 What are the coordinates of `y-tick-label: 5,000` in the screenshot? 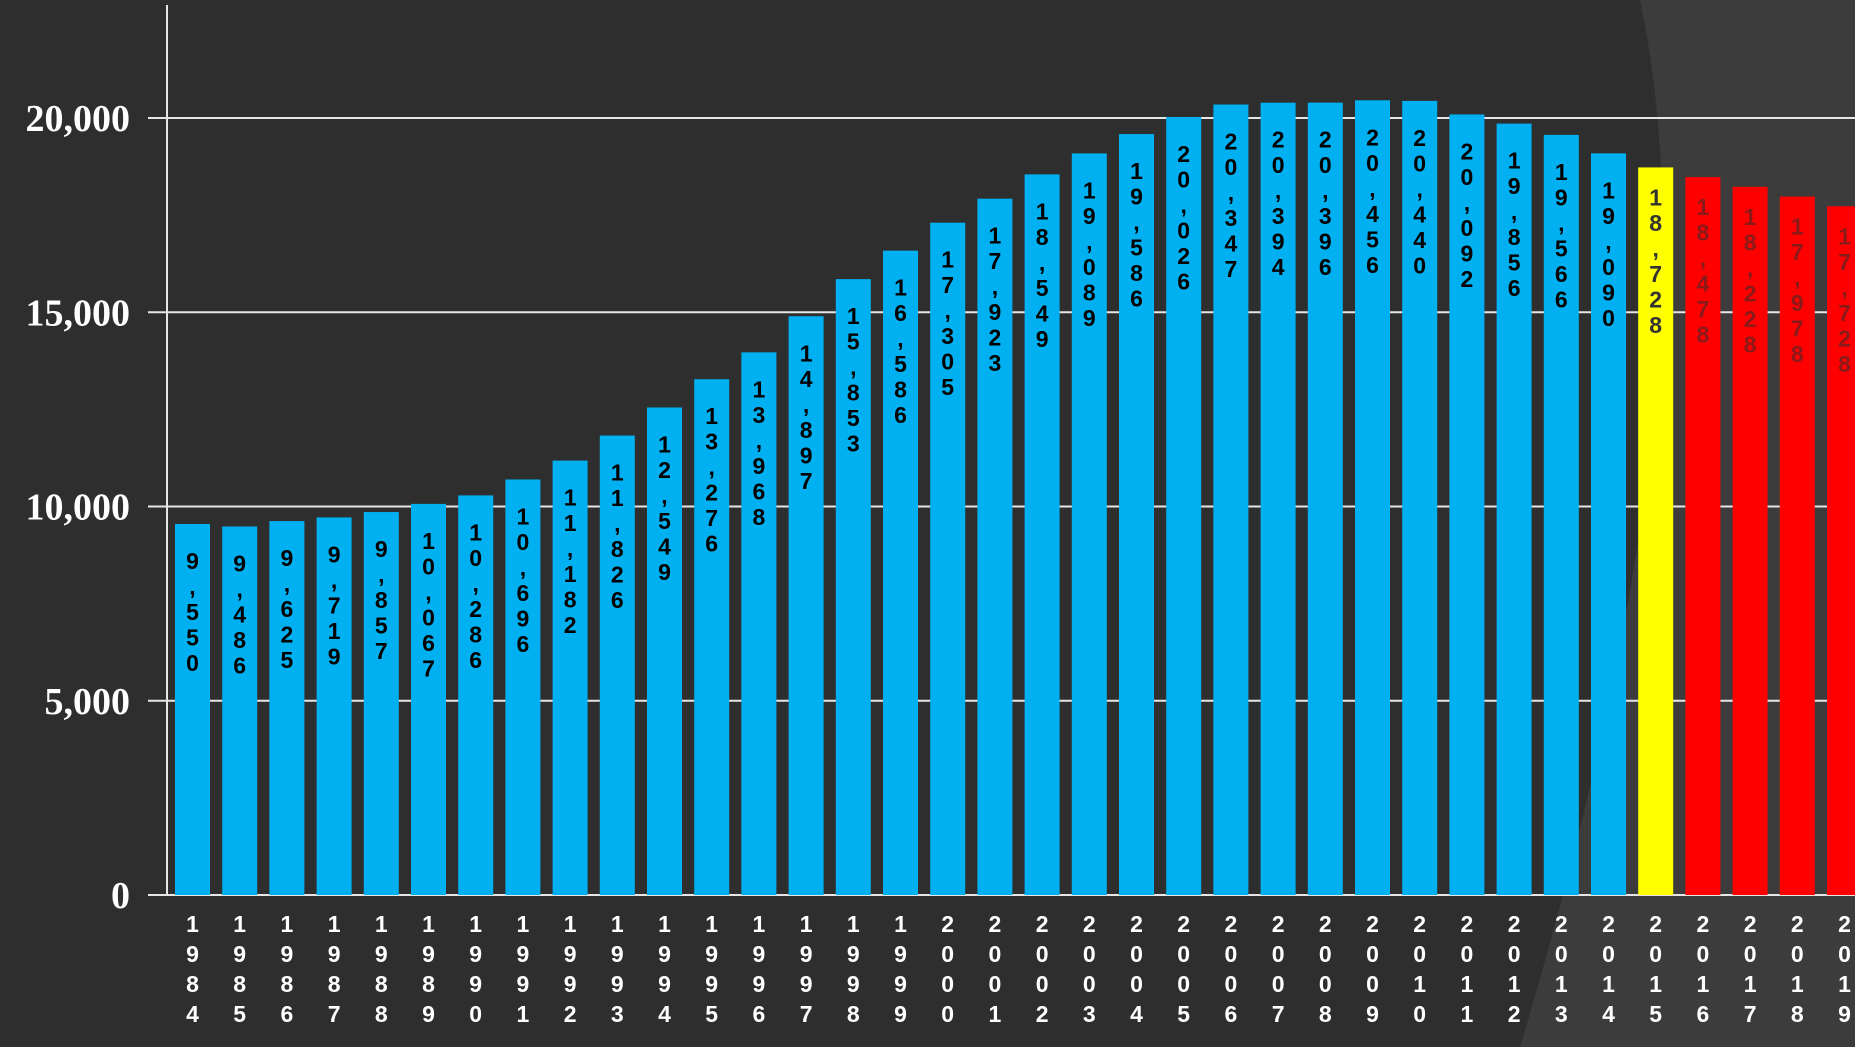 It's located at (88, 702).